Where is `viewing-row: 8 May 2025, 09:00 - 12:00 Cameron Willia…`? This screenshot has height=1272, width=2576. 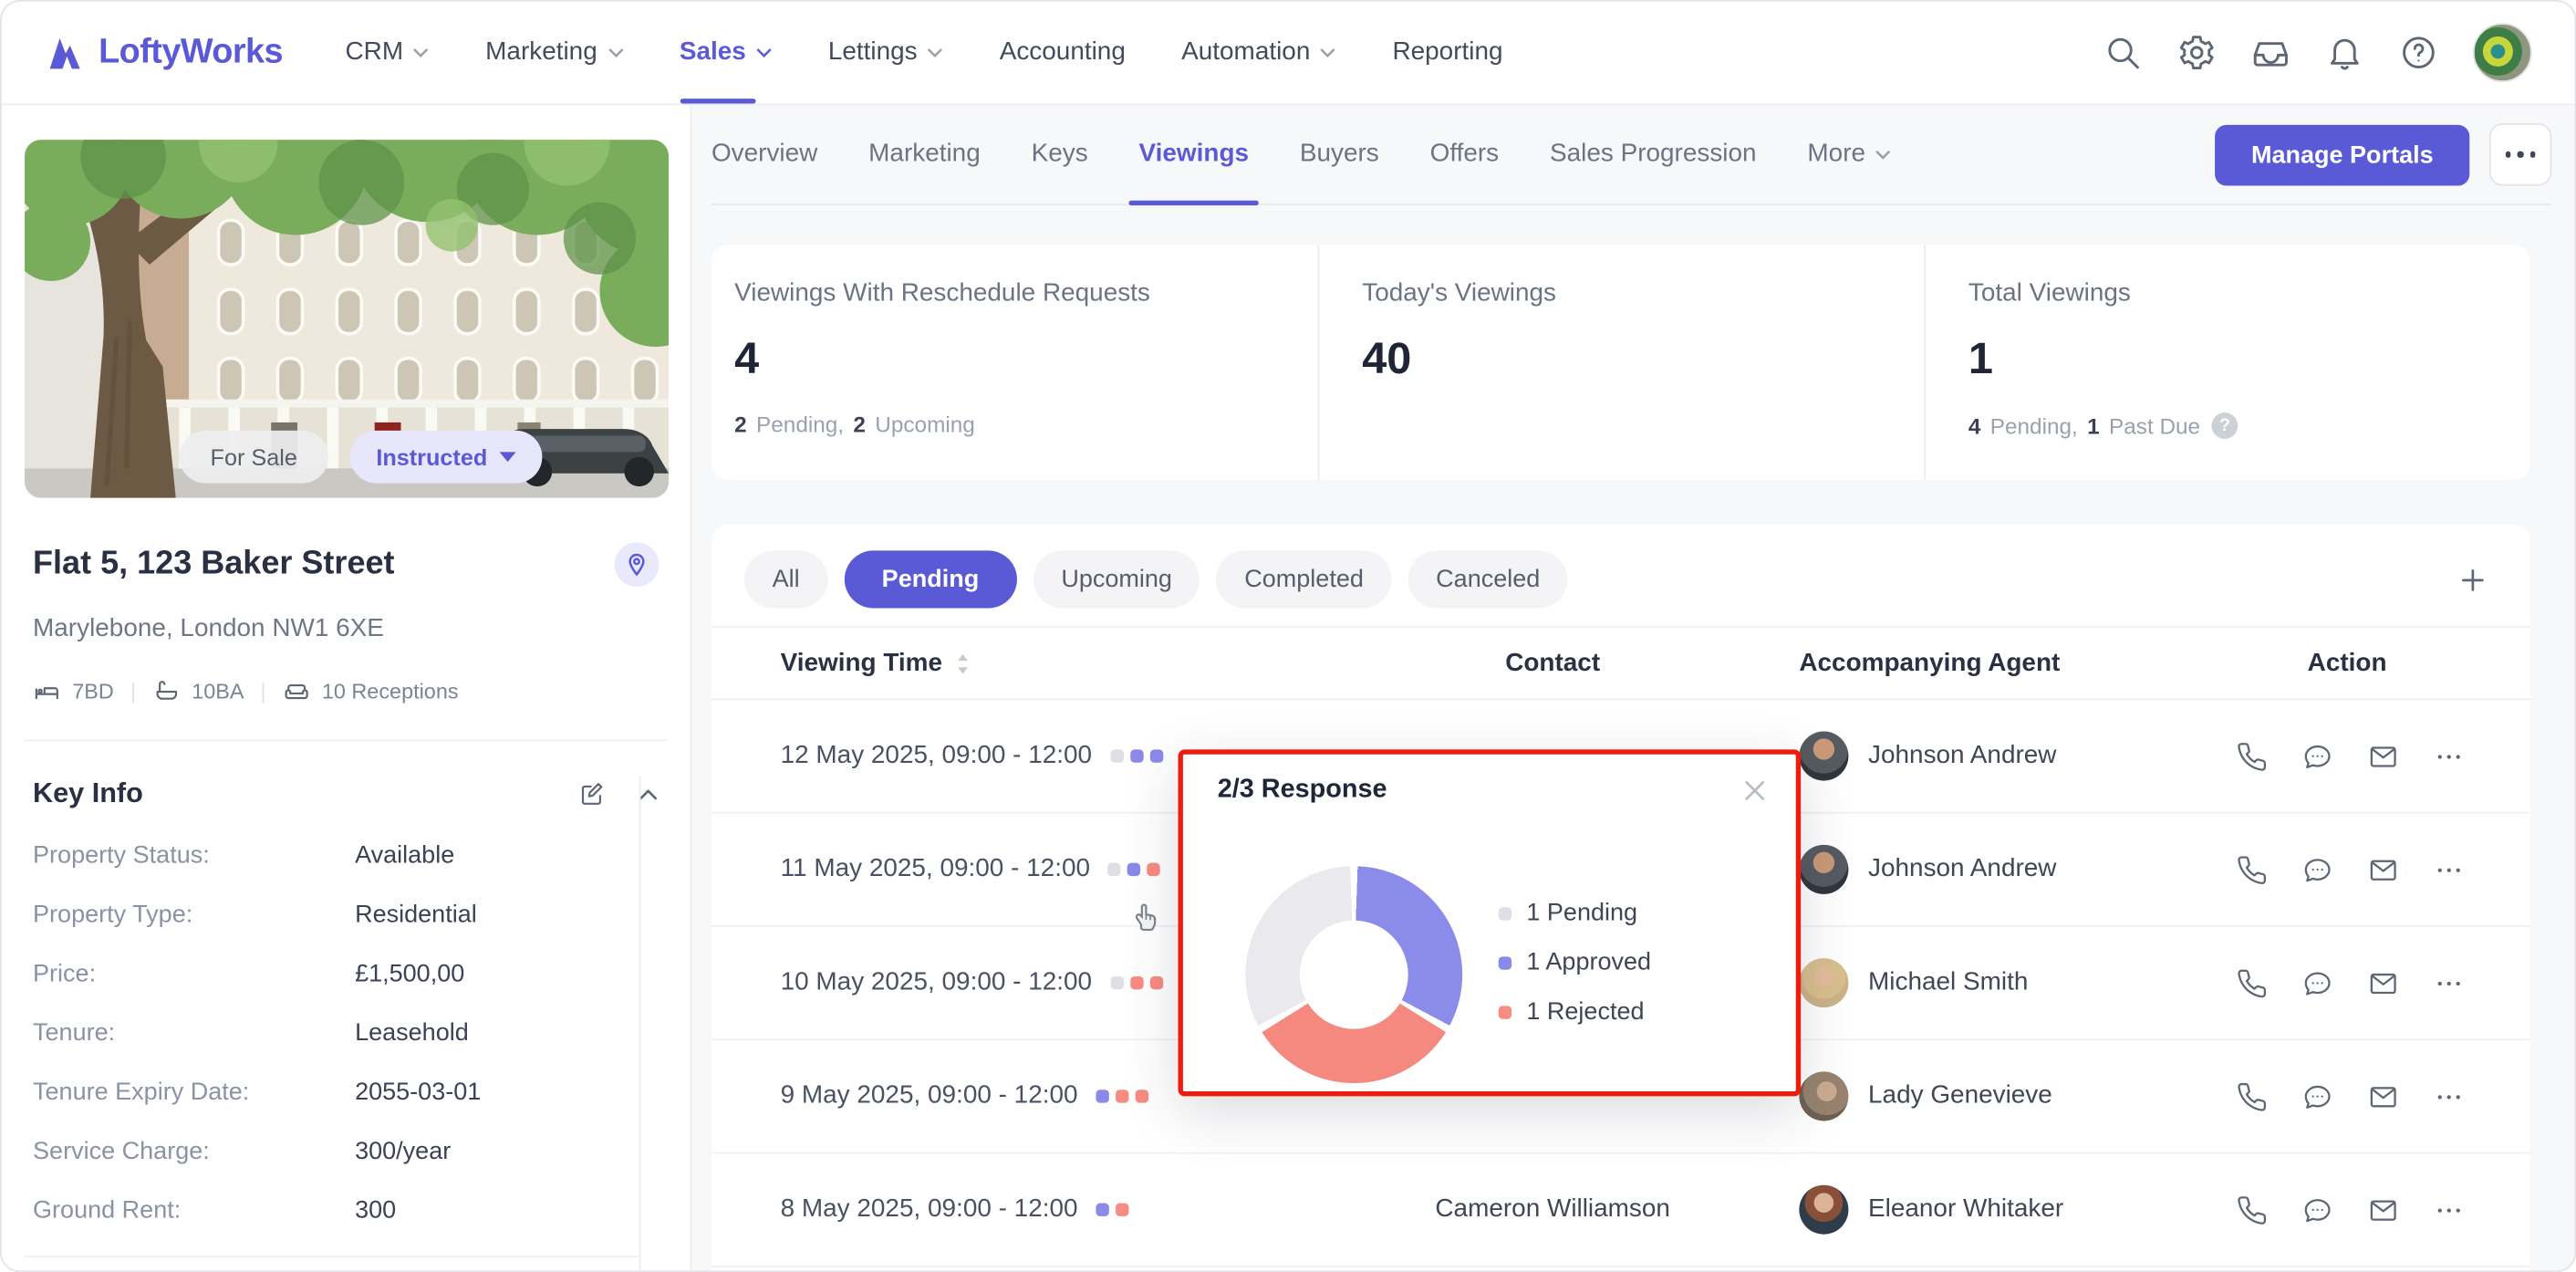 viewing-row: 8 May 2025, 09:00 - 12:00 Cameron Willia… is located at coordinates (1620, 1210).